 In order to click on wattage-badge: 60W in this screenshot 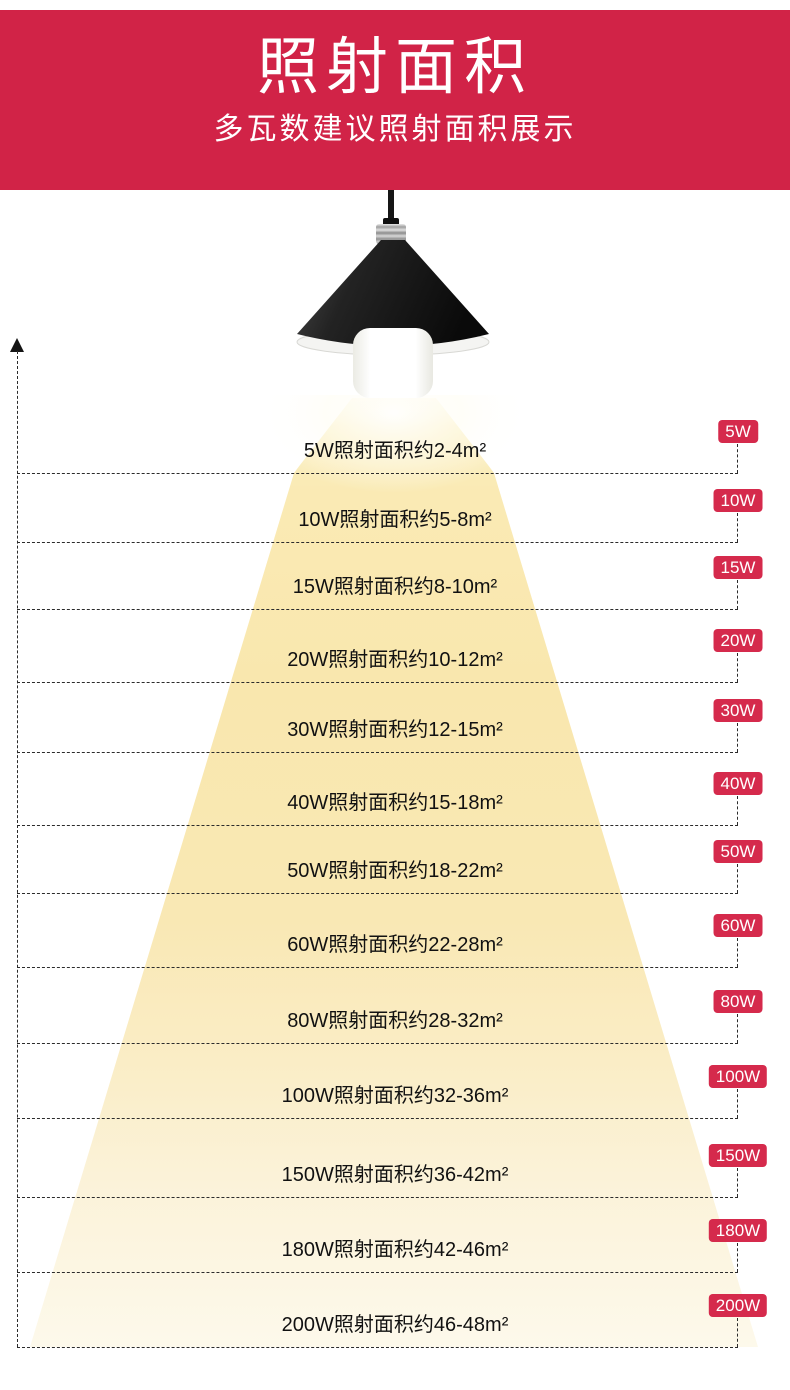, I will do `click(738, 925)`.